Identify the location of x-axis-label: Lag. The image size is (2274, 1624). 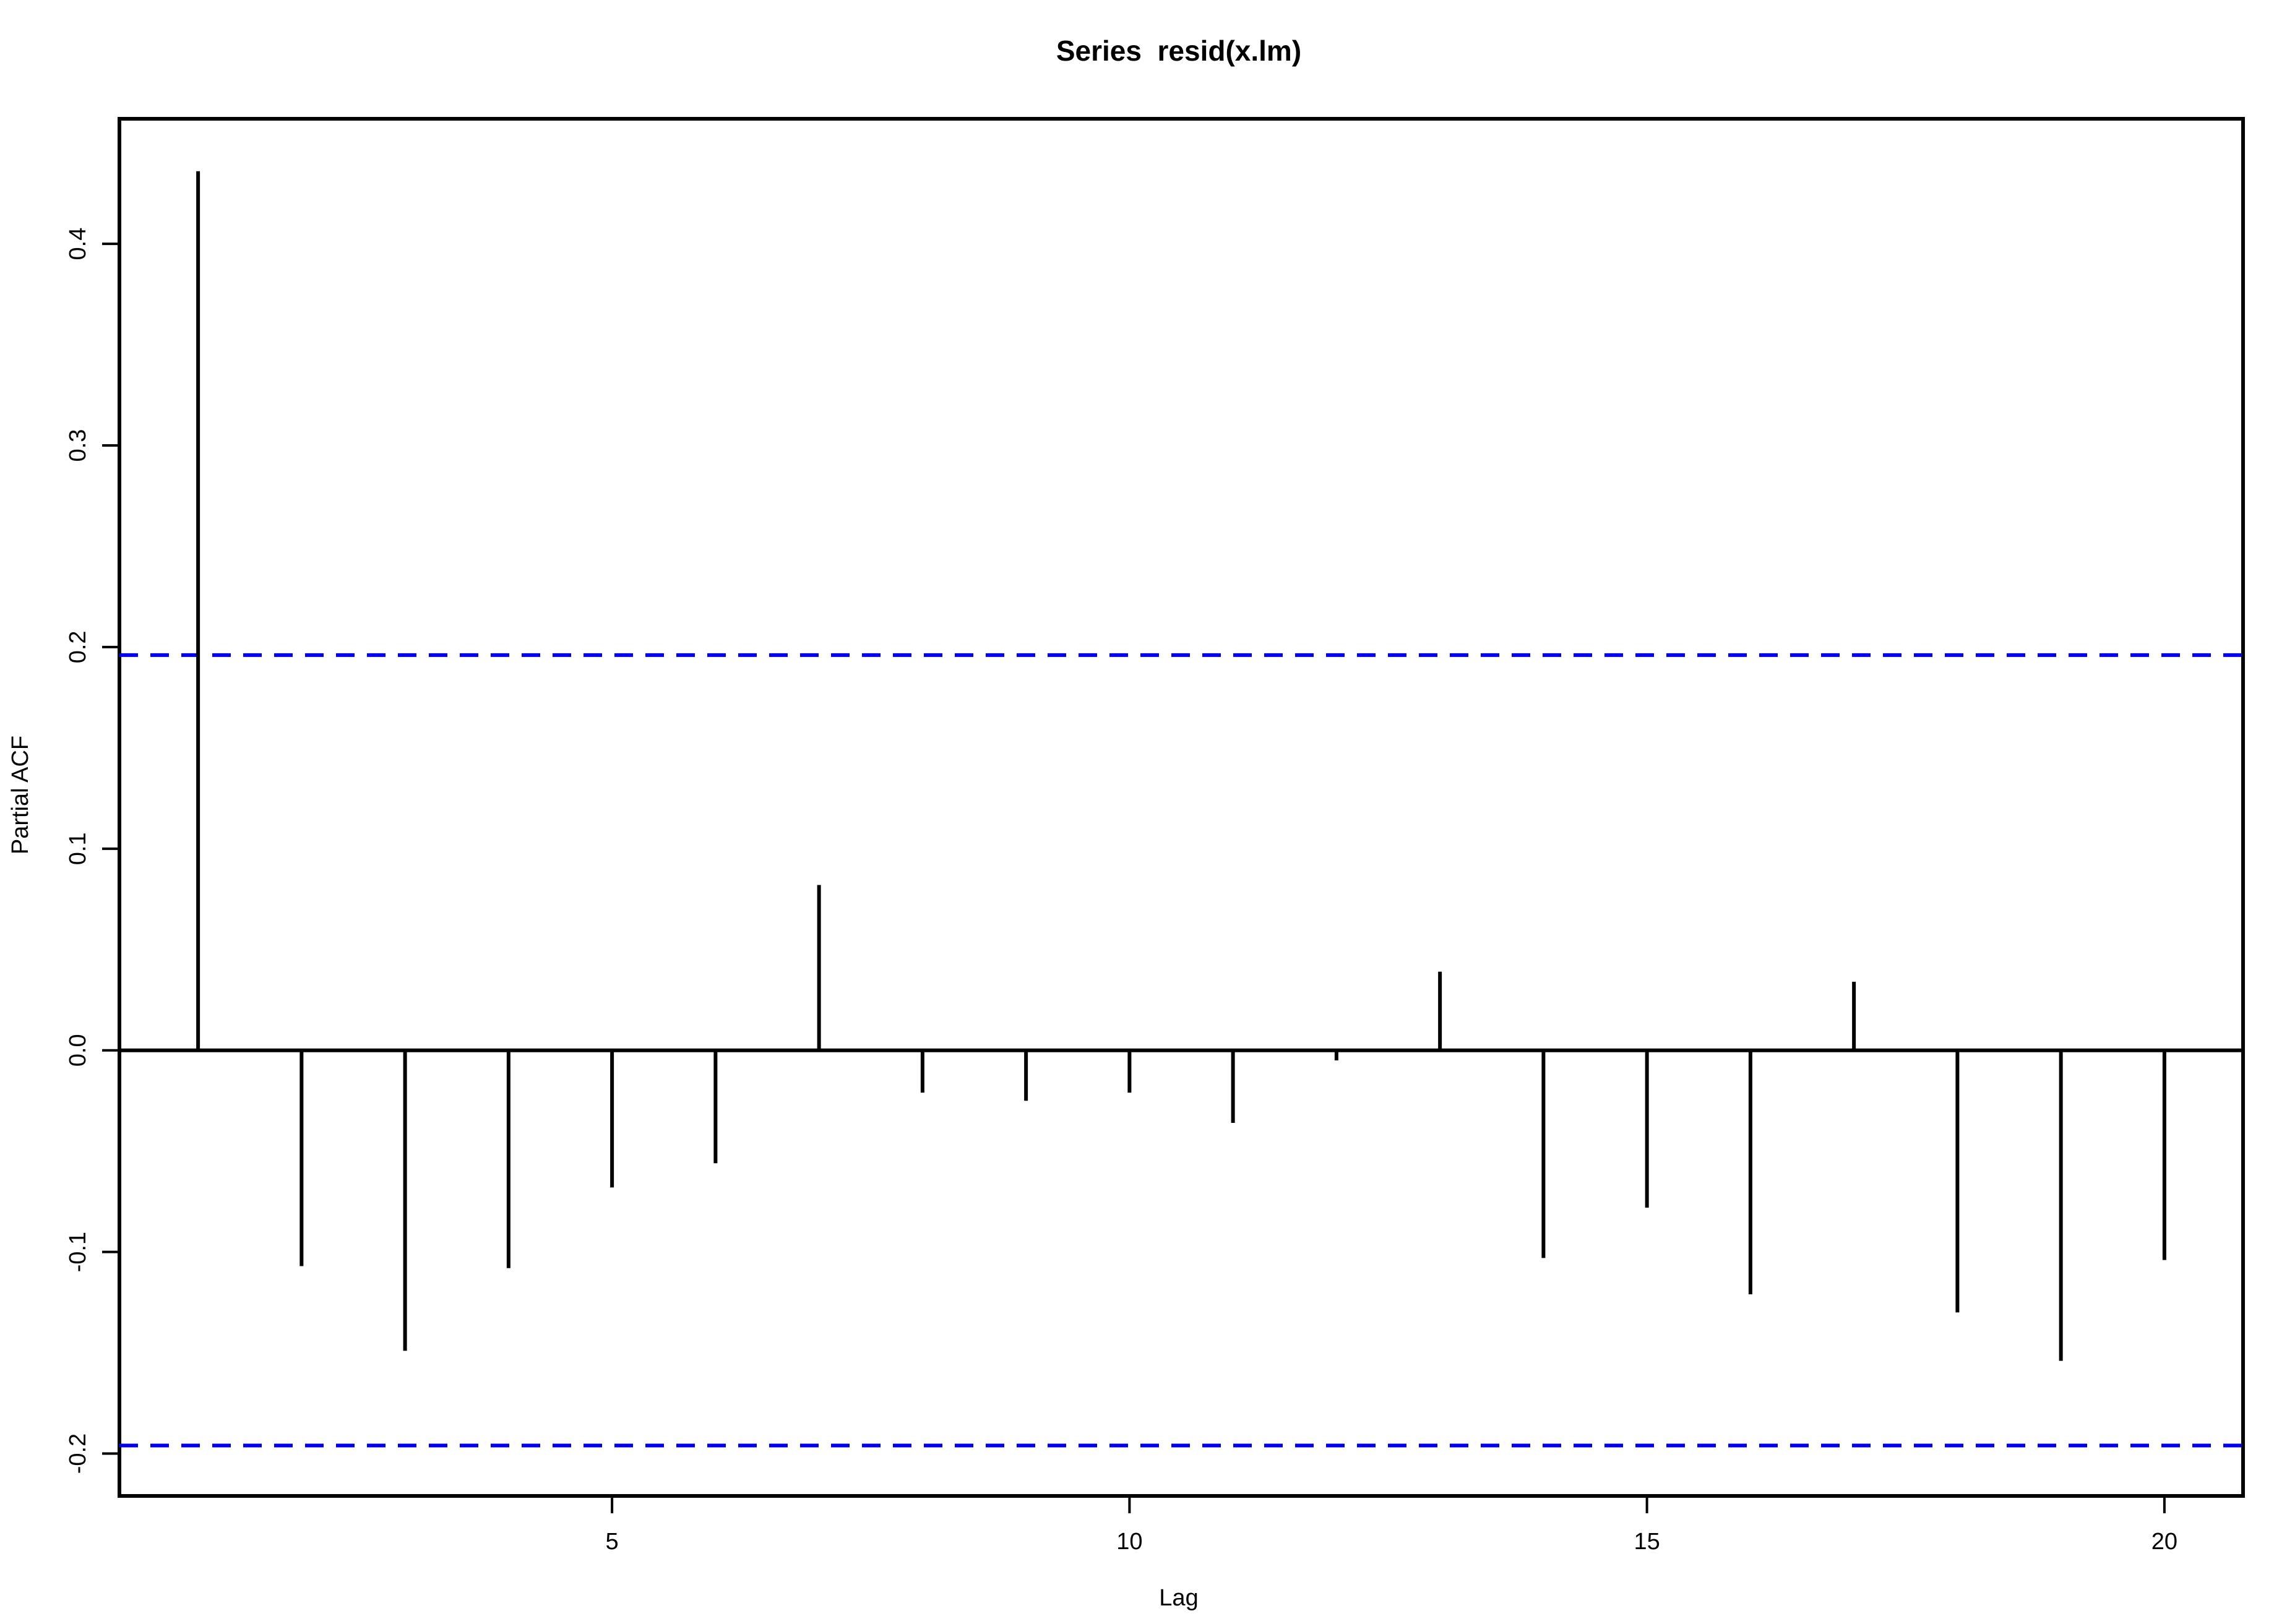
(1178, 1598).